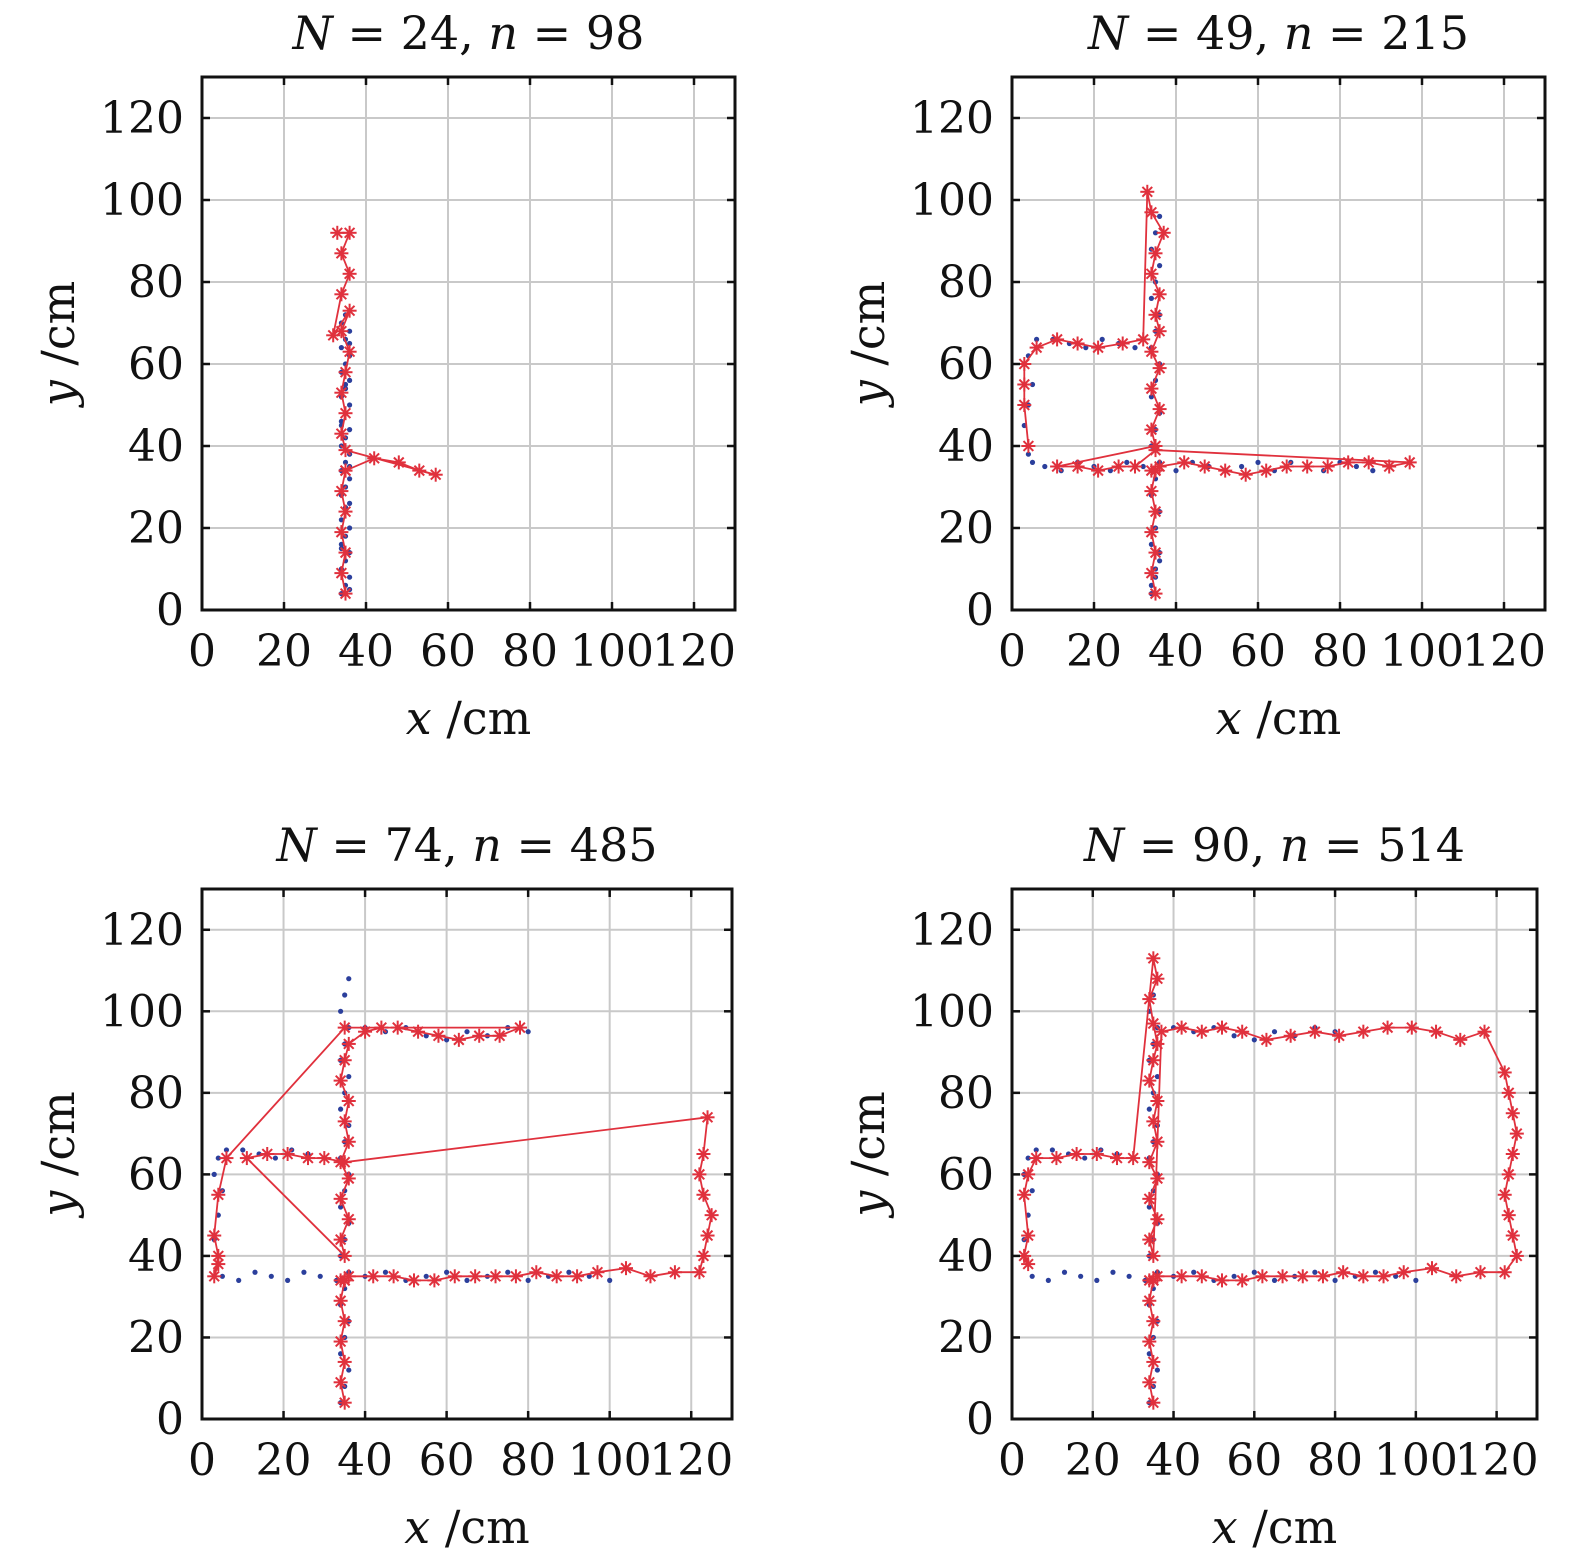 The width and height of the screenshot is (1575, 1563). I want to click on title-part: N, so click(1104, 845).